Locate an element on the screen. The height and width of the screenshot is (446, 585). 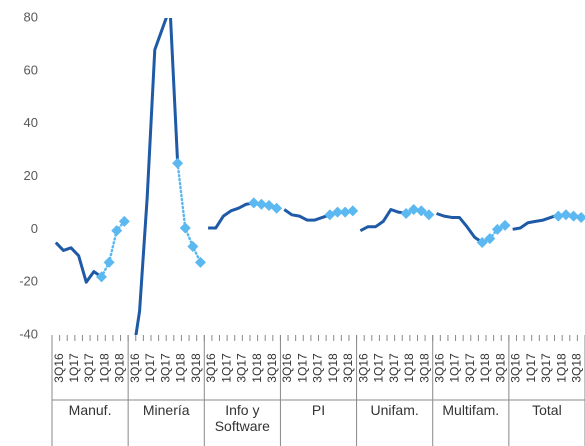
y-tick-label: 60 is located at coordinates (31, 69).